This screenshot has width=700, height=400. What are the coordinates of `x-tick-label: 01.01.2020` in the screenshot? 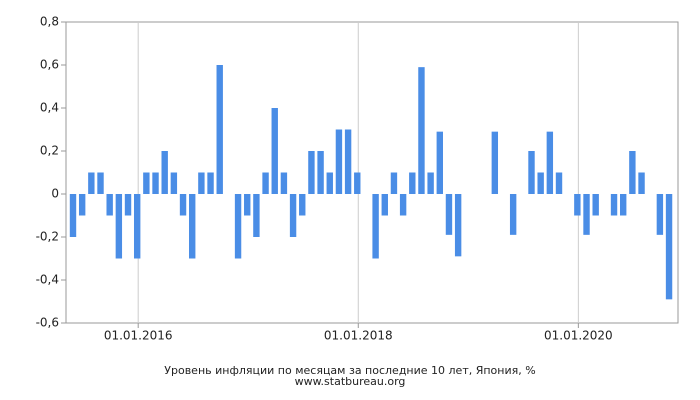 It's located at (578, 336).